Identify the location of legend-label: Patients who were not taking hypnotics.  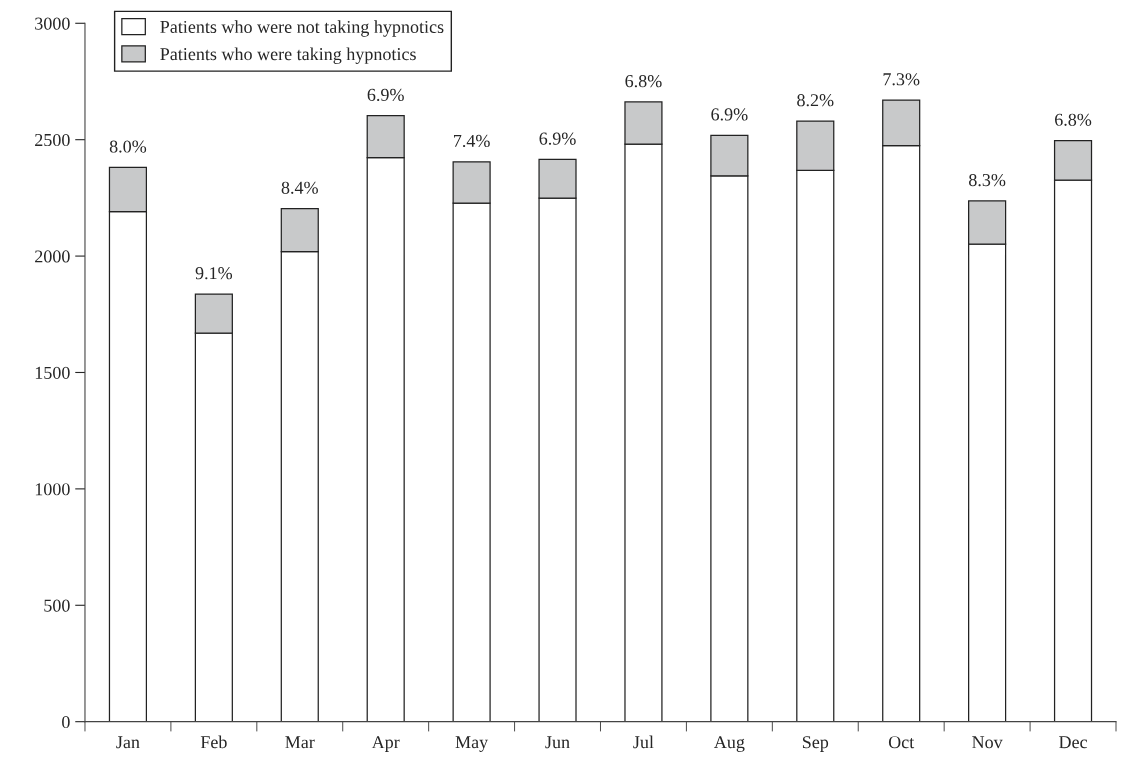
(302, 28).